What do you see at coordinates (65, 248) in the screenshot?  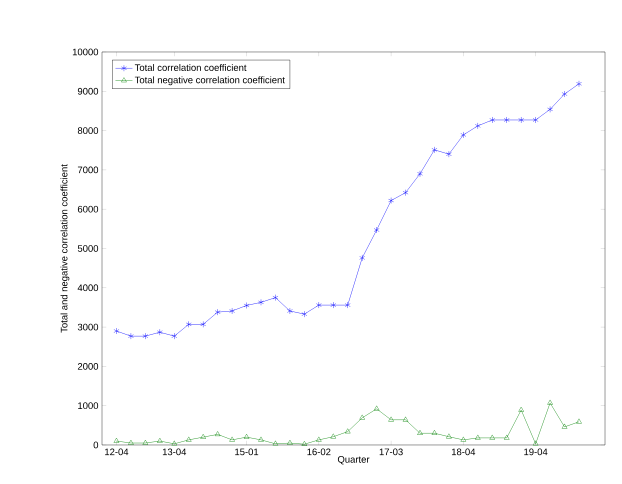 I see `y-axis-title: Total and negative correlation coefficient` at bounding box center [65, 248].